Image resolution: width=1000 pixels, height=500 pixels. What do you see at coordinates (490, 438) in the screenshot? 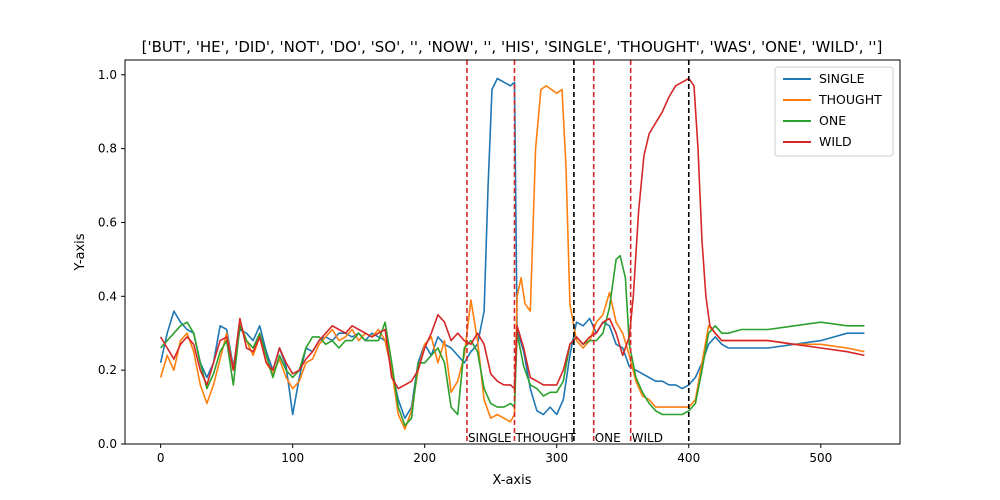
I see `word-annotation-single: SINGLE` at bounding box center [490, 438].